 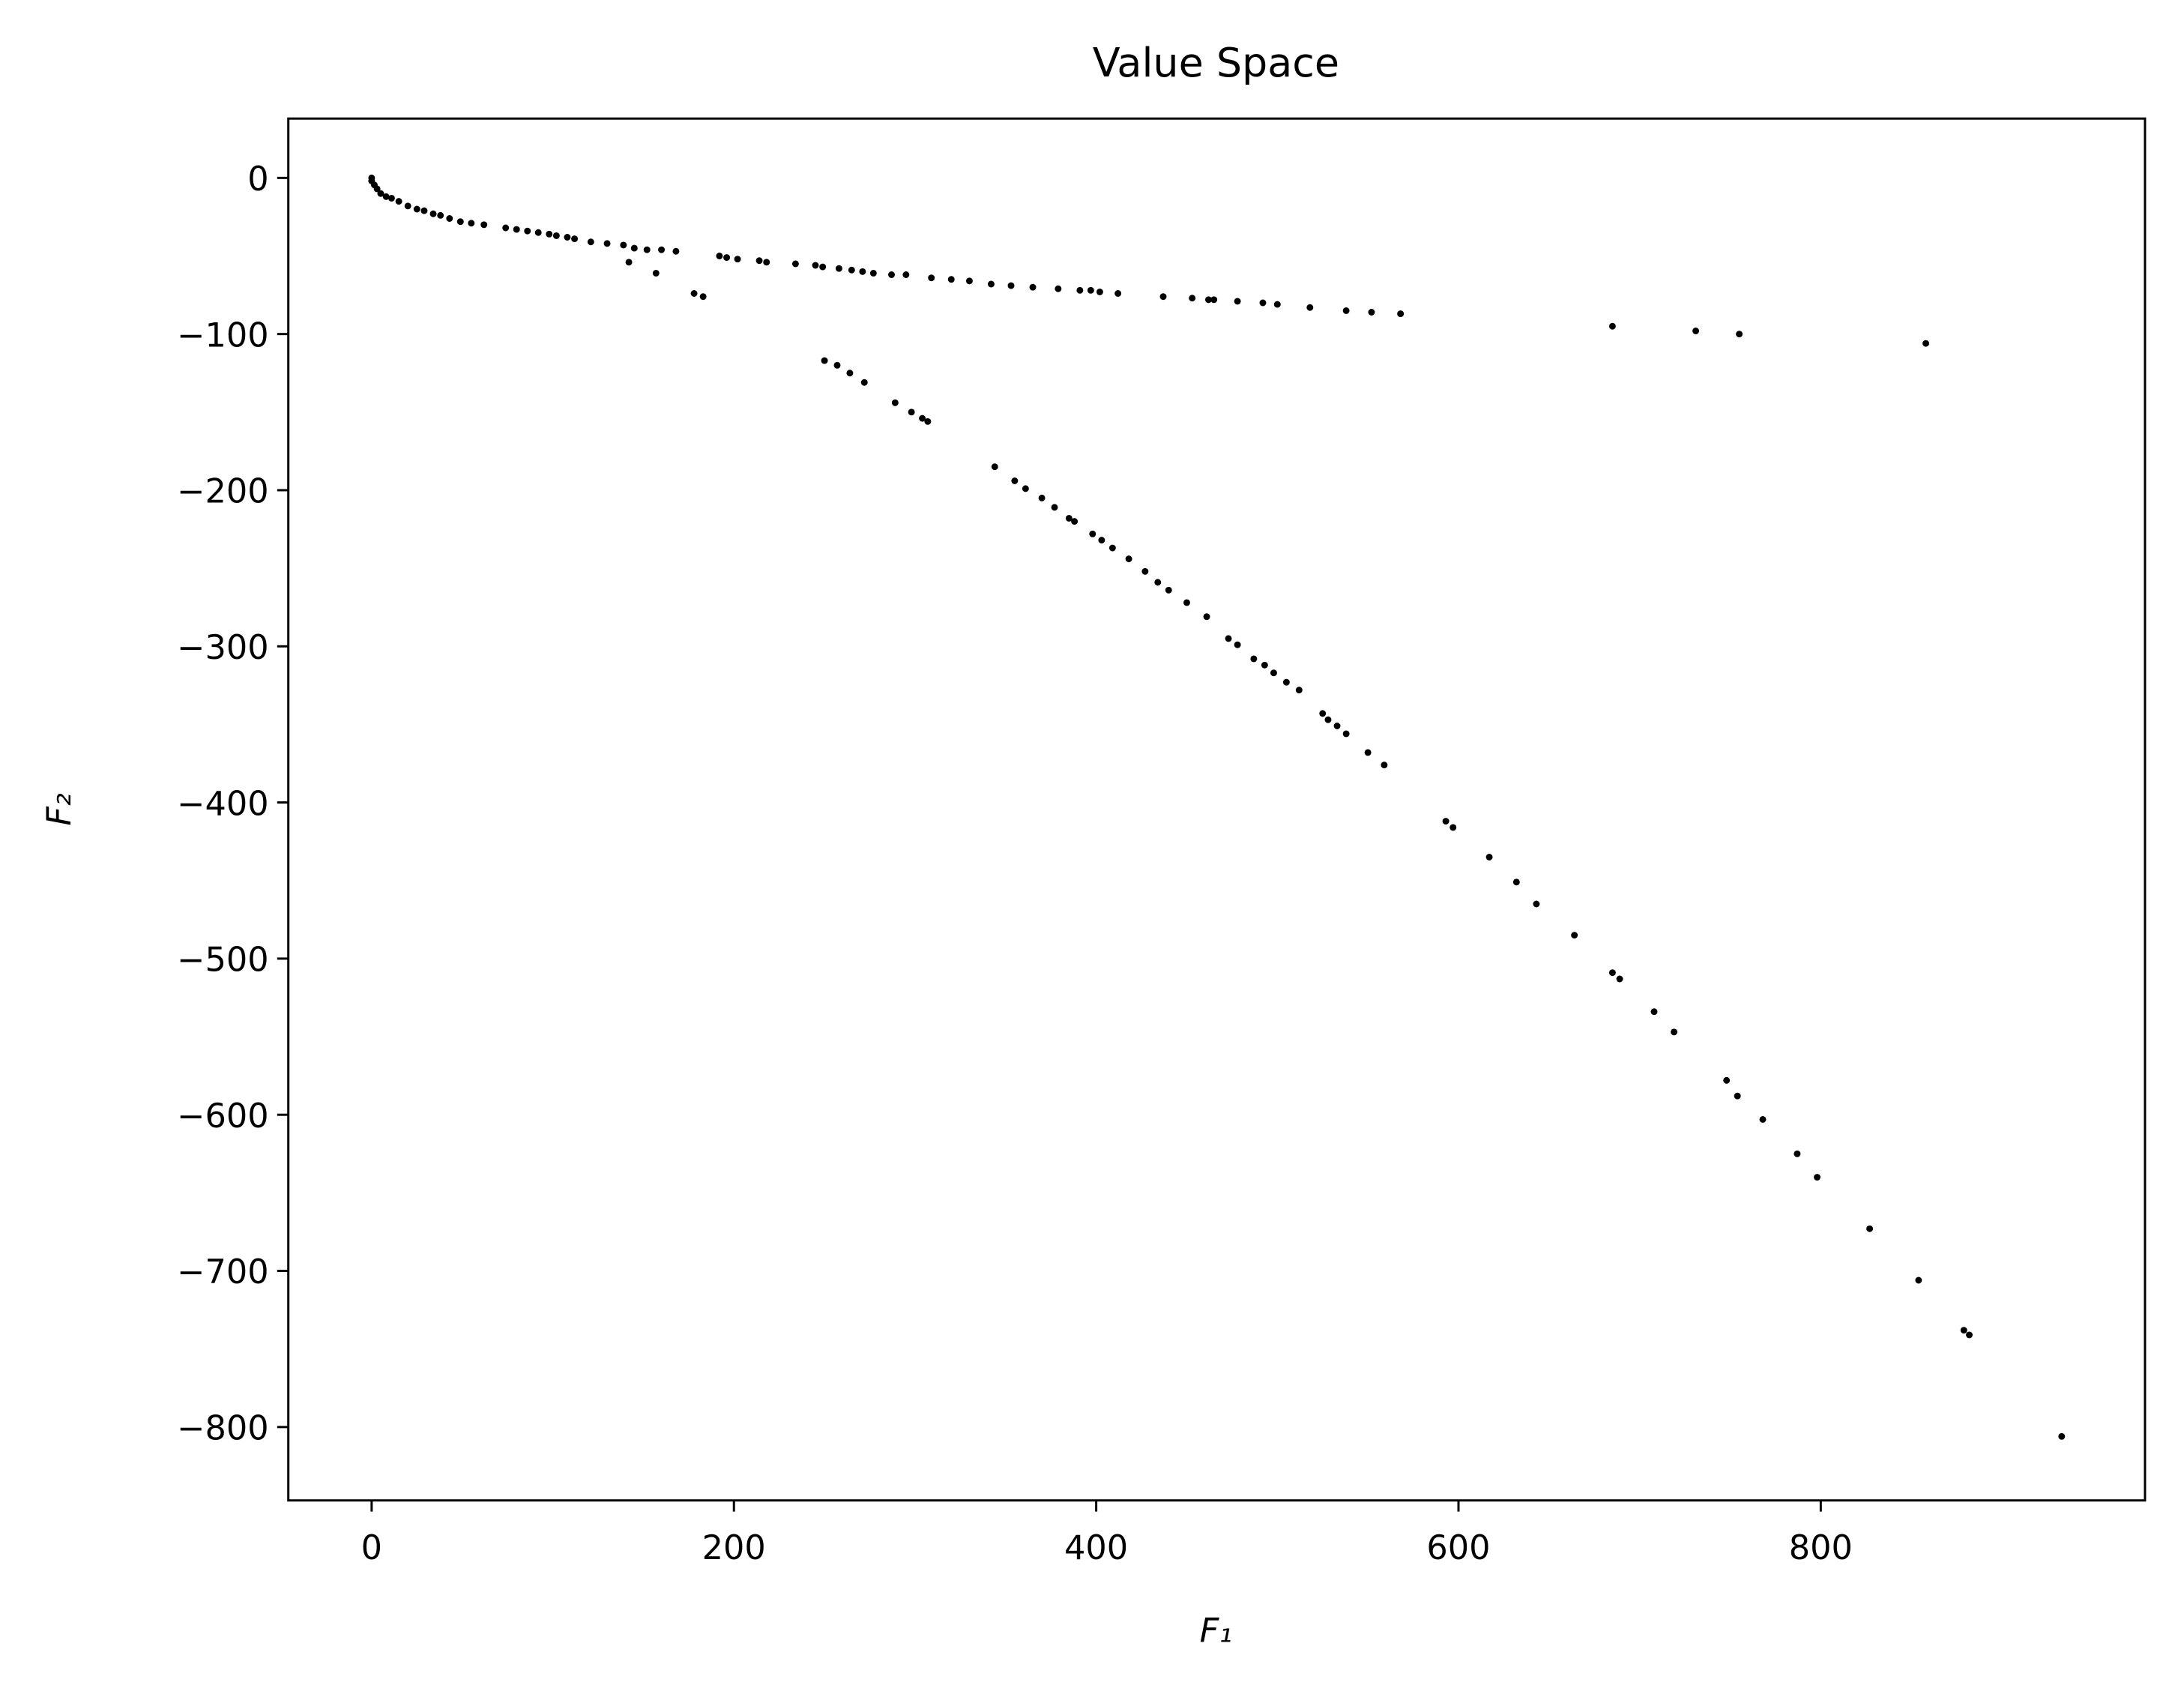 What do you see at coordinates (1458, 1547) in the screenshot?
I see `x-tick-label: 600` at bounding box center [1458, 1547].